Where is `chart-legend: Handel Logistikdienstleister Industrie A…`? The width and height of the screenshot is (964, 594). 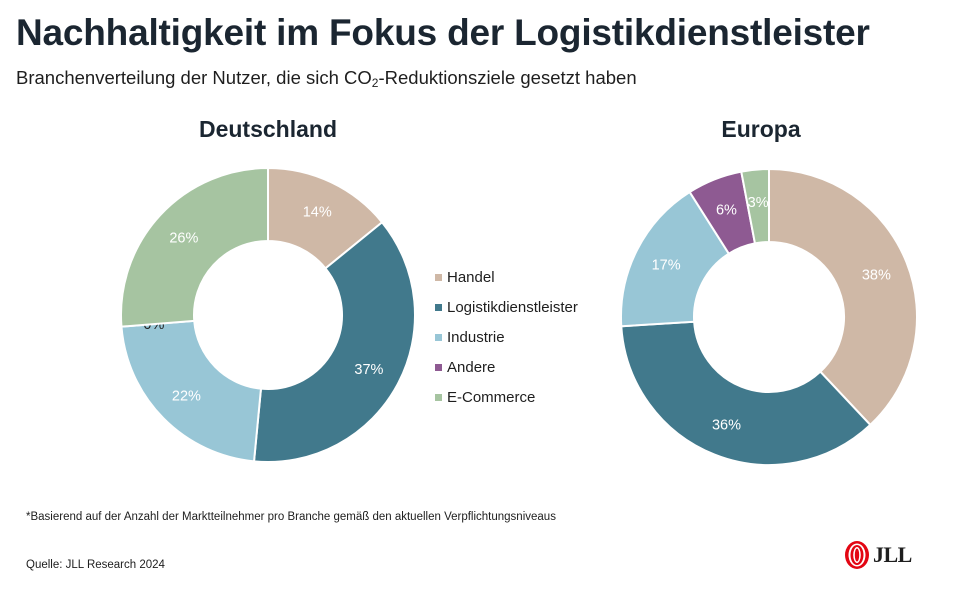
chart-legend: Handel Logistikdienstleister Industrie A… is located at coordinates (506, 337).